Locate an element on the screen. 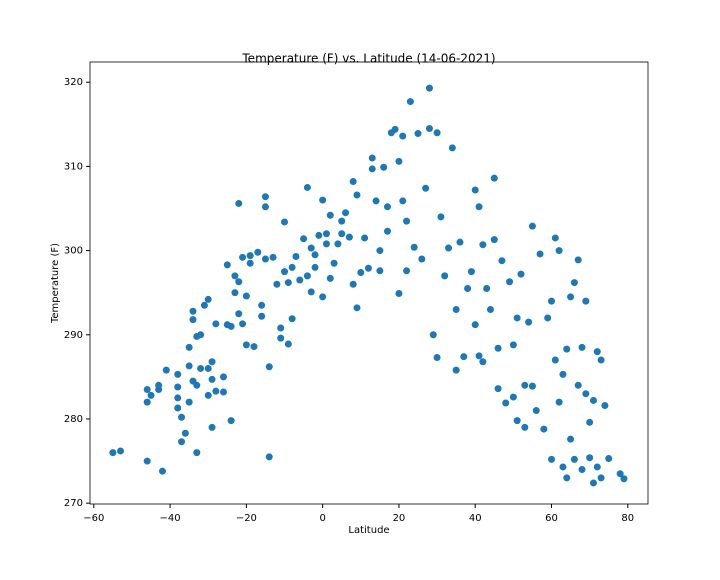 The image size is (720, 580). x-tick-label: −40 is located at coordinates (170, 518).